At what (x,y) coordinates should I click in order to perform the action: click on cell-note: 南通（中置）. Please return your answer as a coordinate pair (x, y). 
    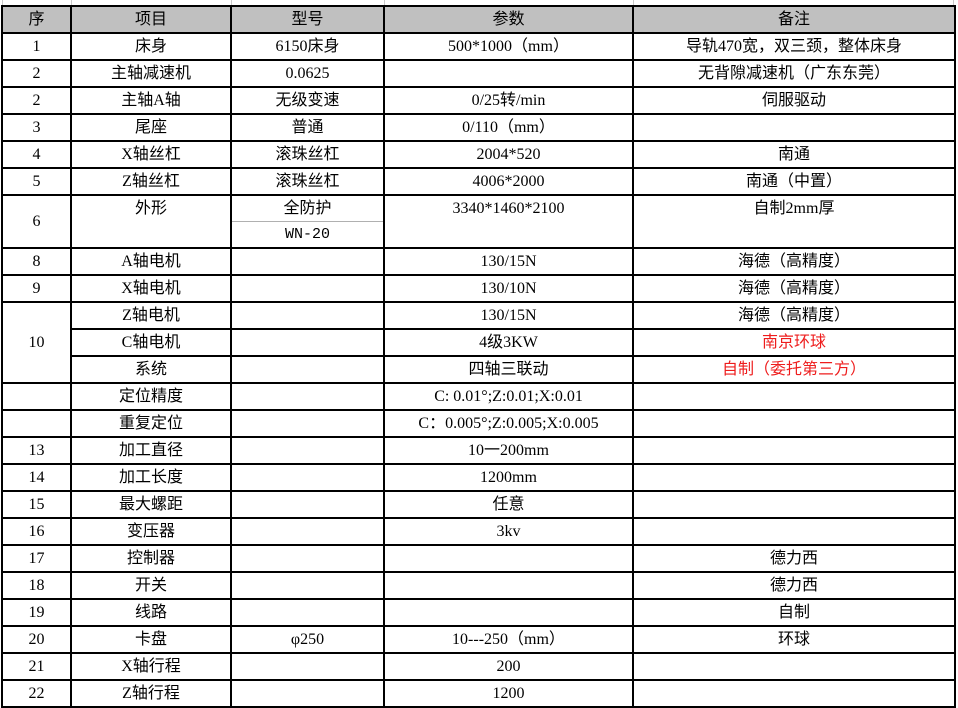
    Looking at the image, I should click on (794, 181).